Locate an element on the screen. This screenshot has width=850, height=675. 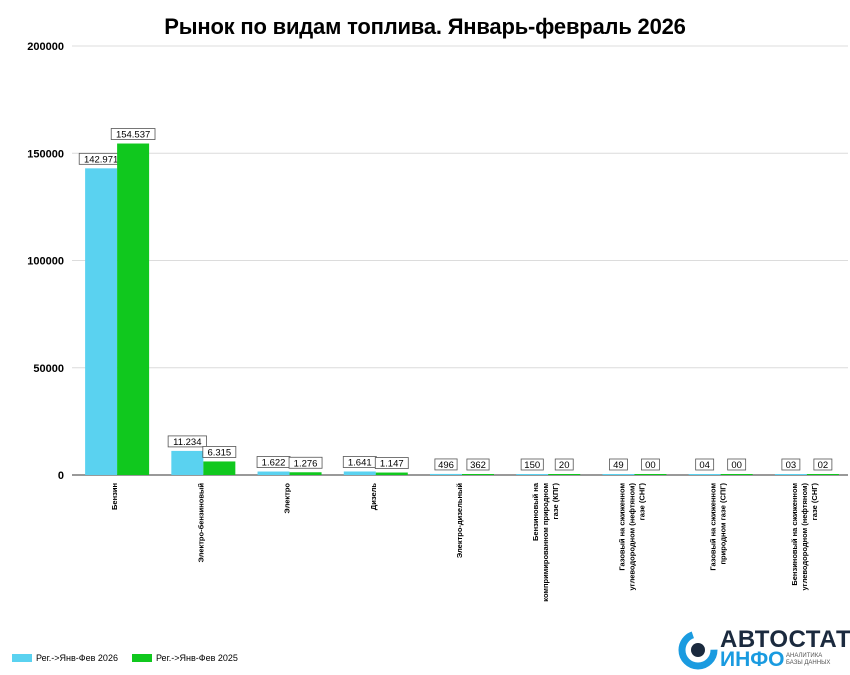
data-label: 11.234 is located at coordinates (187, 442).